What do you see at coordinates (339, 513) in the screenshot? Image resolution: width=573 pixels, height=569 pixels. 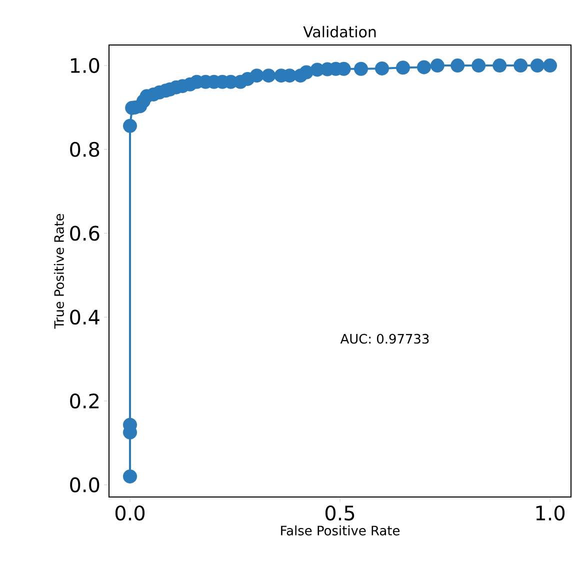 I see `x-tick-label: 0.5` at bounding box center [339, 513].